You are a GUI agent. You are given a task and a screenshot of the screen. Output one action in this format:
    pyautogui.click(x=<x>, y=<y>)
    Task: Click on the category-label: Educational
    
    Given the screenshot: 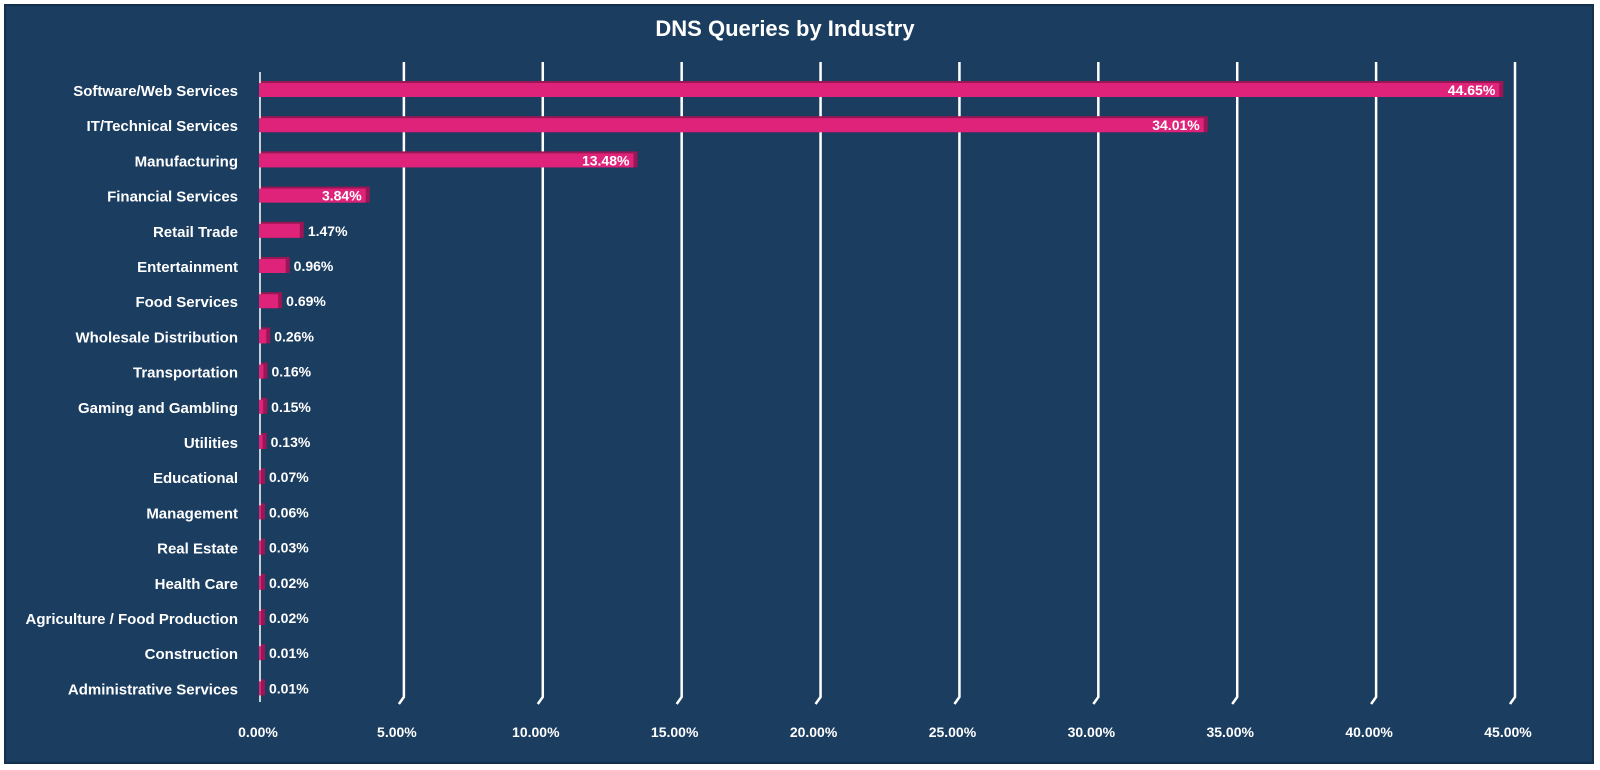 What is the action you would take?
    pyautogui.click(x=195, y=478)
    